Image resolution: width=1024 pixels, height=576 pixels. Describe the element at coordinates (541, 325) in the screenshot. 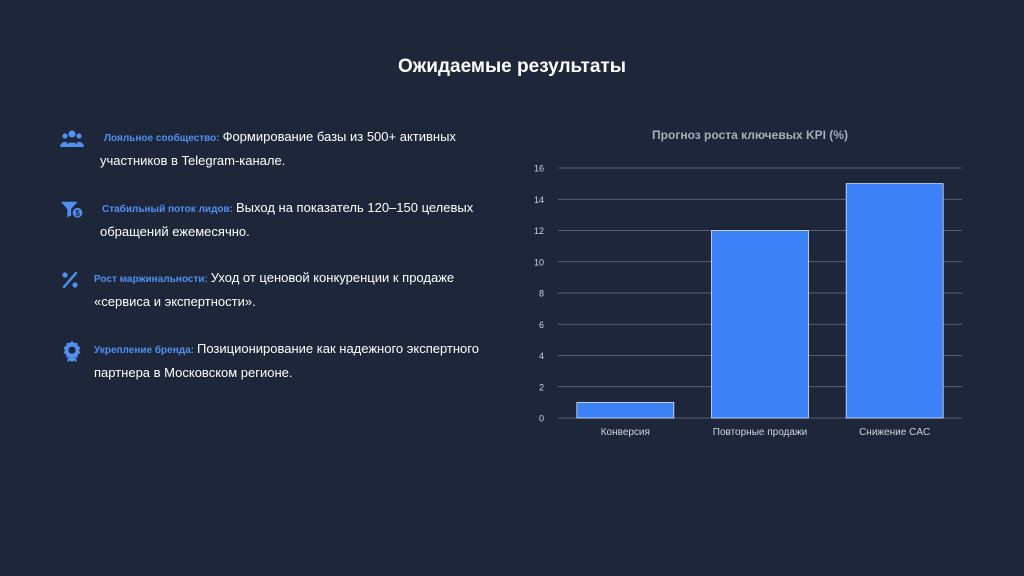

I see `y-tick-label: 6` at that location.